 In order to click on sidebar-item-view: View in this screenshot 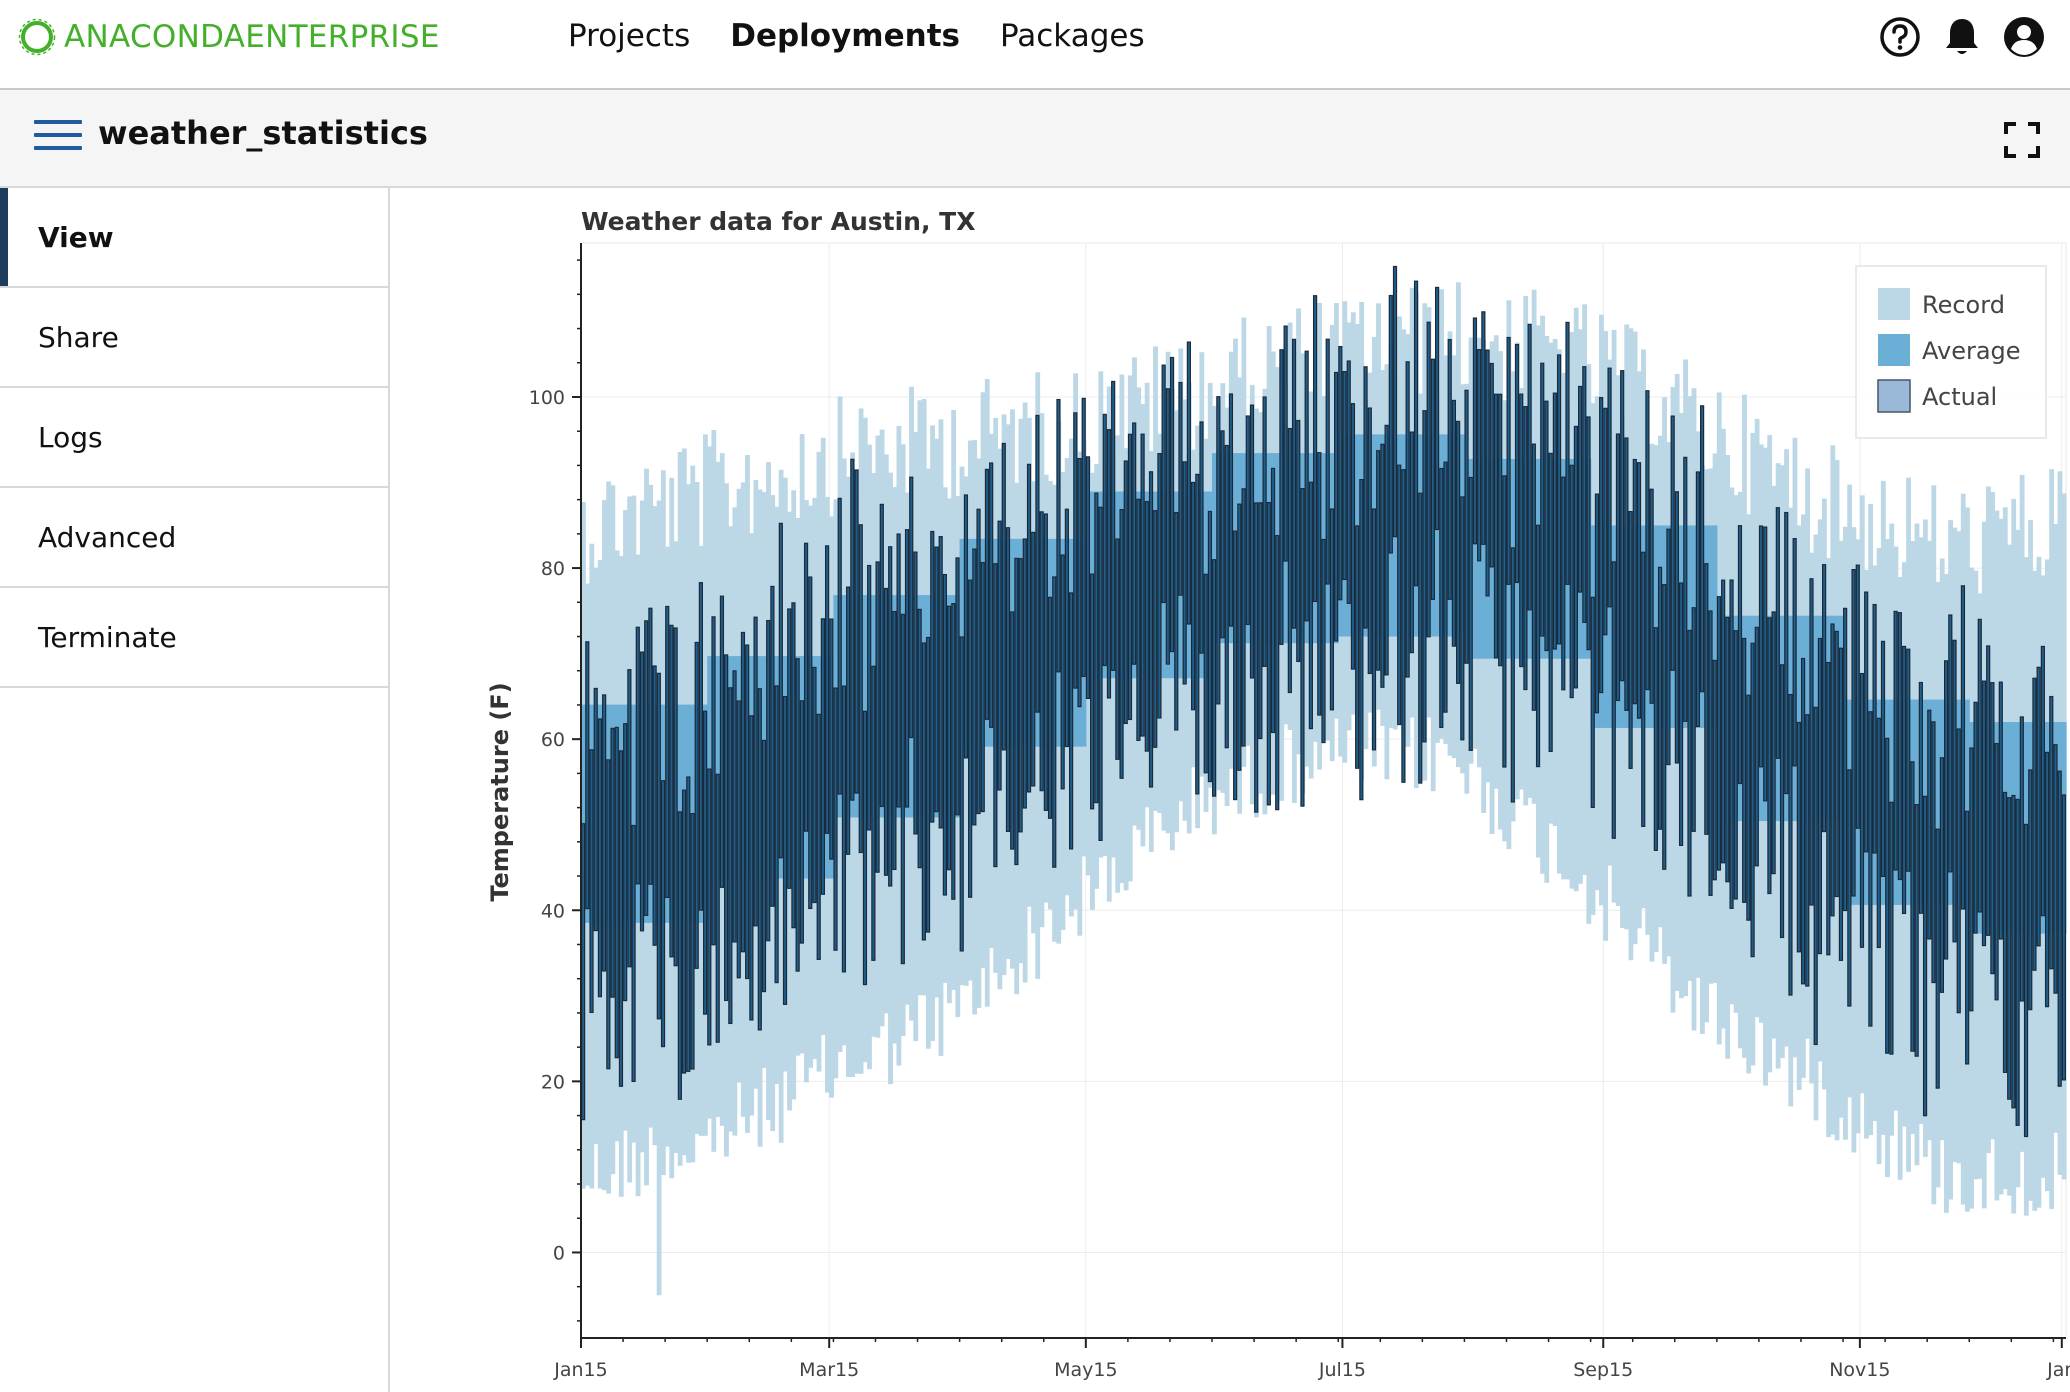, I will do `click(194, 238)`.